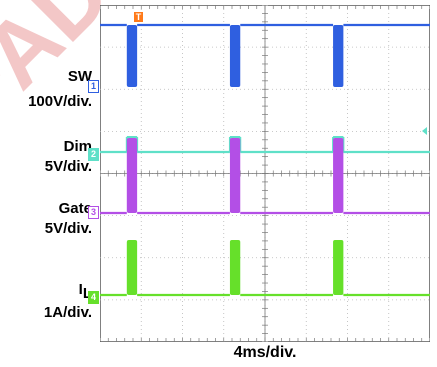  I want to click on il-label: IL, so click(85, 292).